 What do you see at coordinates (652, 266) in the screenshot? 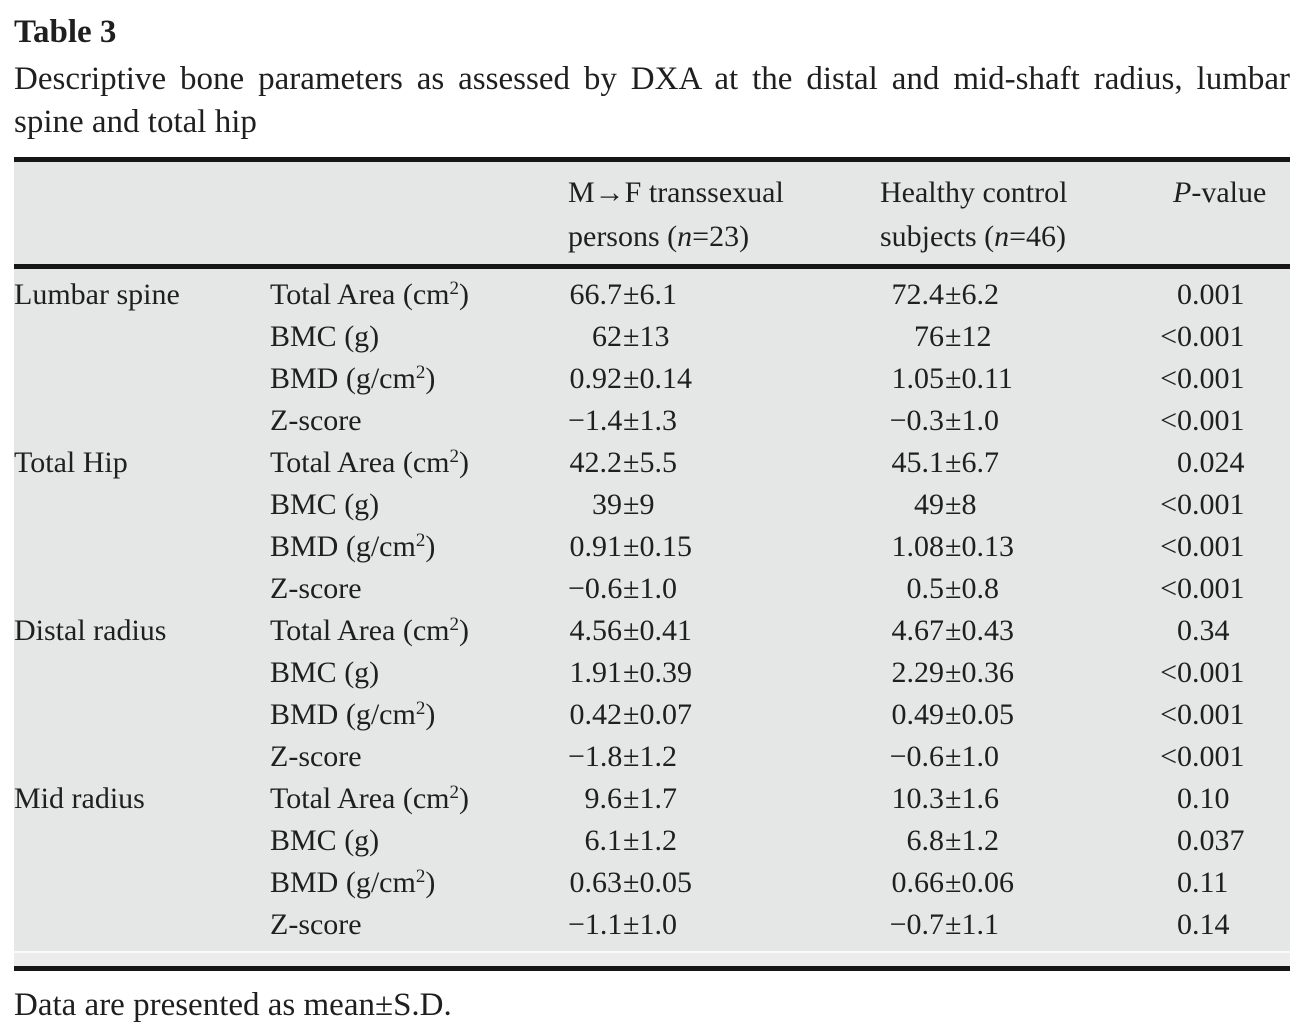
I see `table-header-rule` at bounding box center [652, 266].